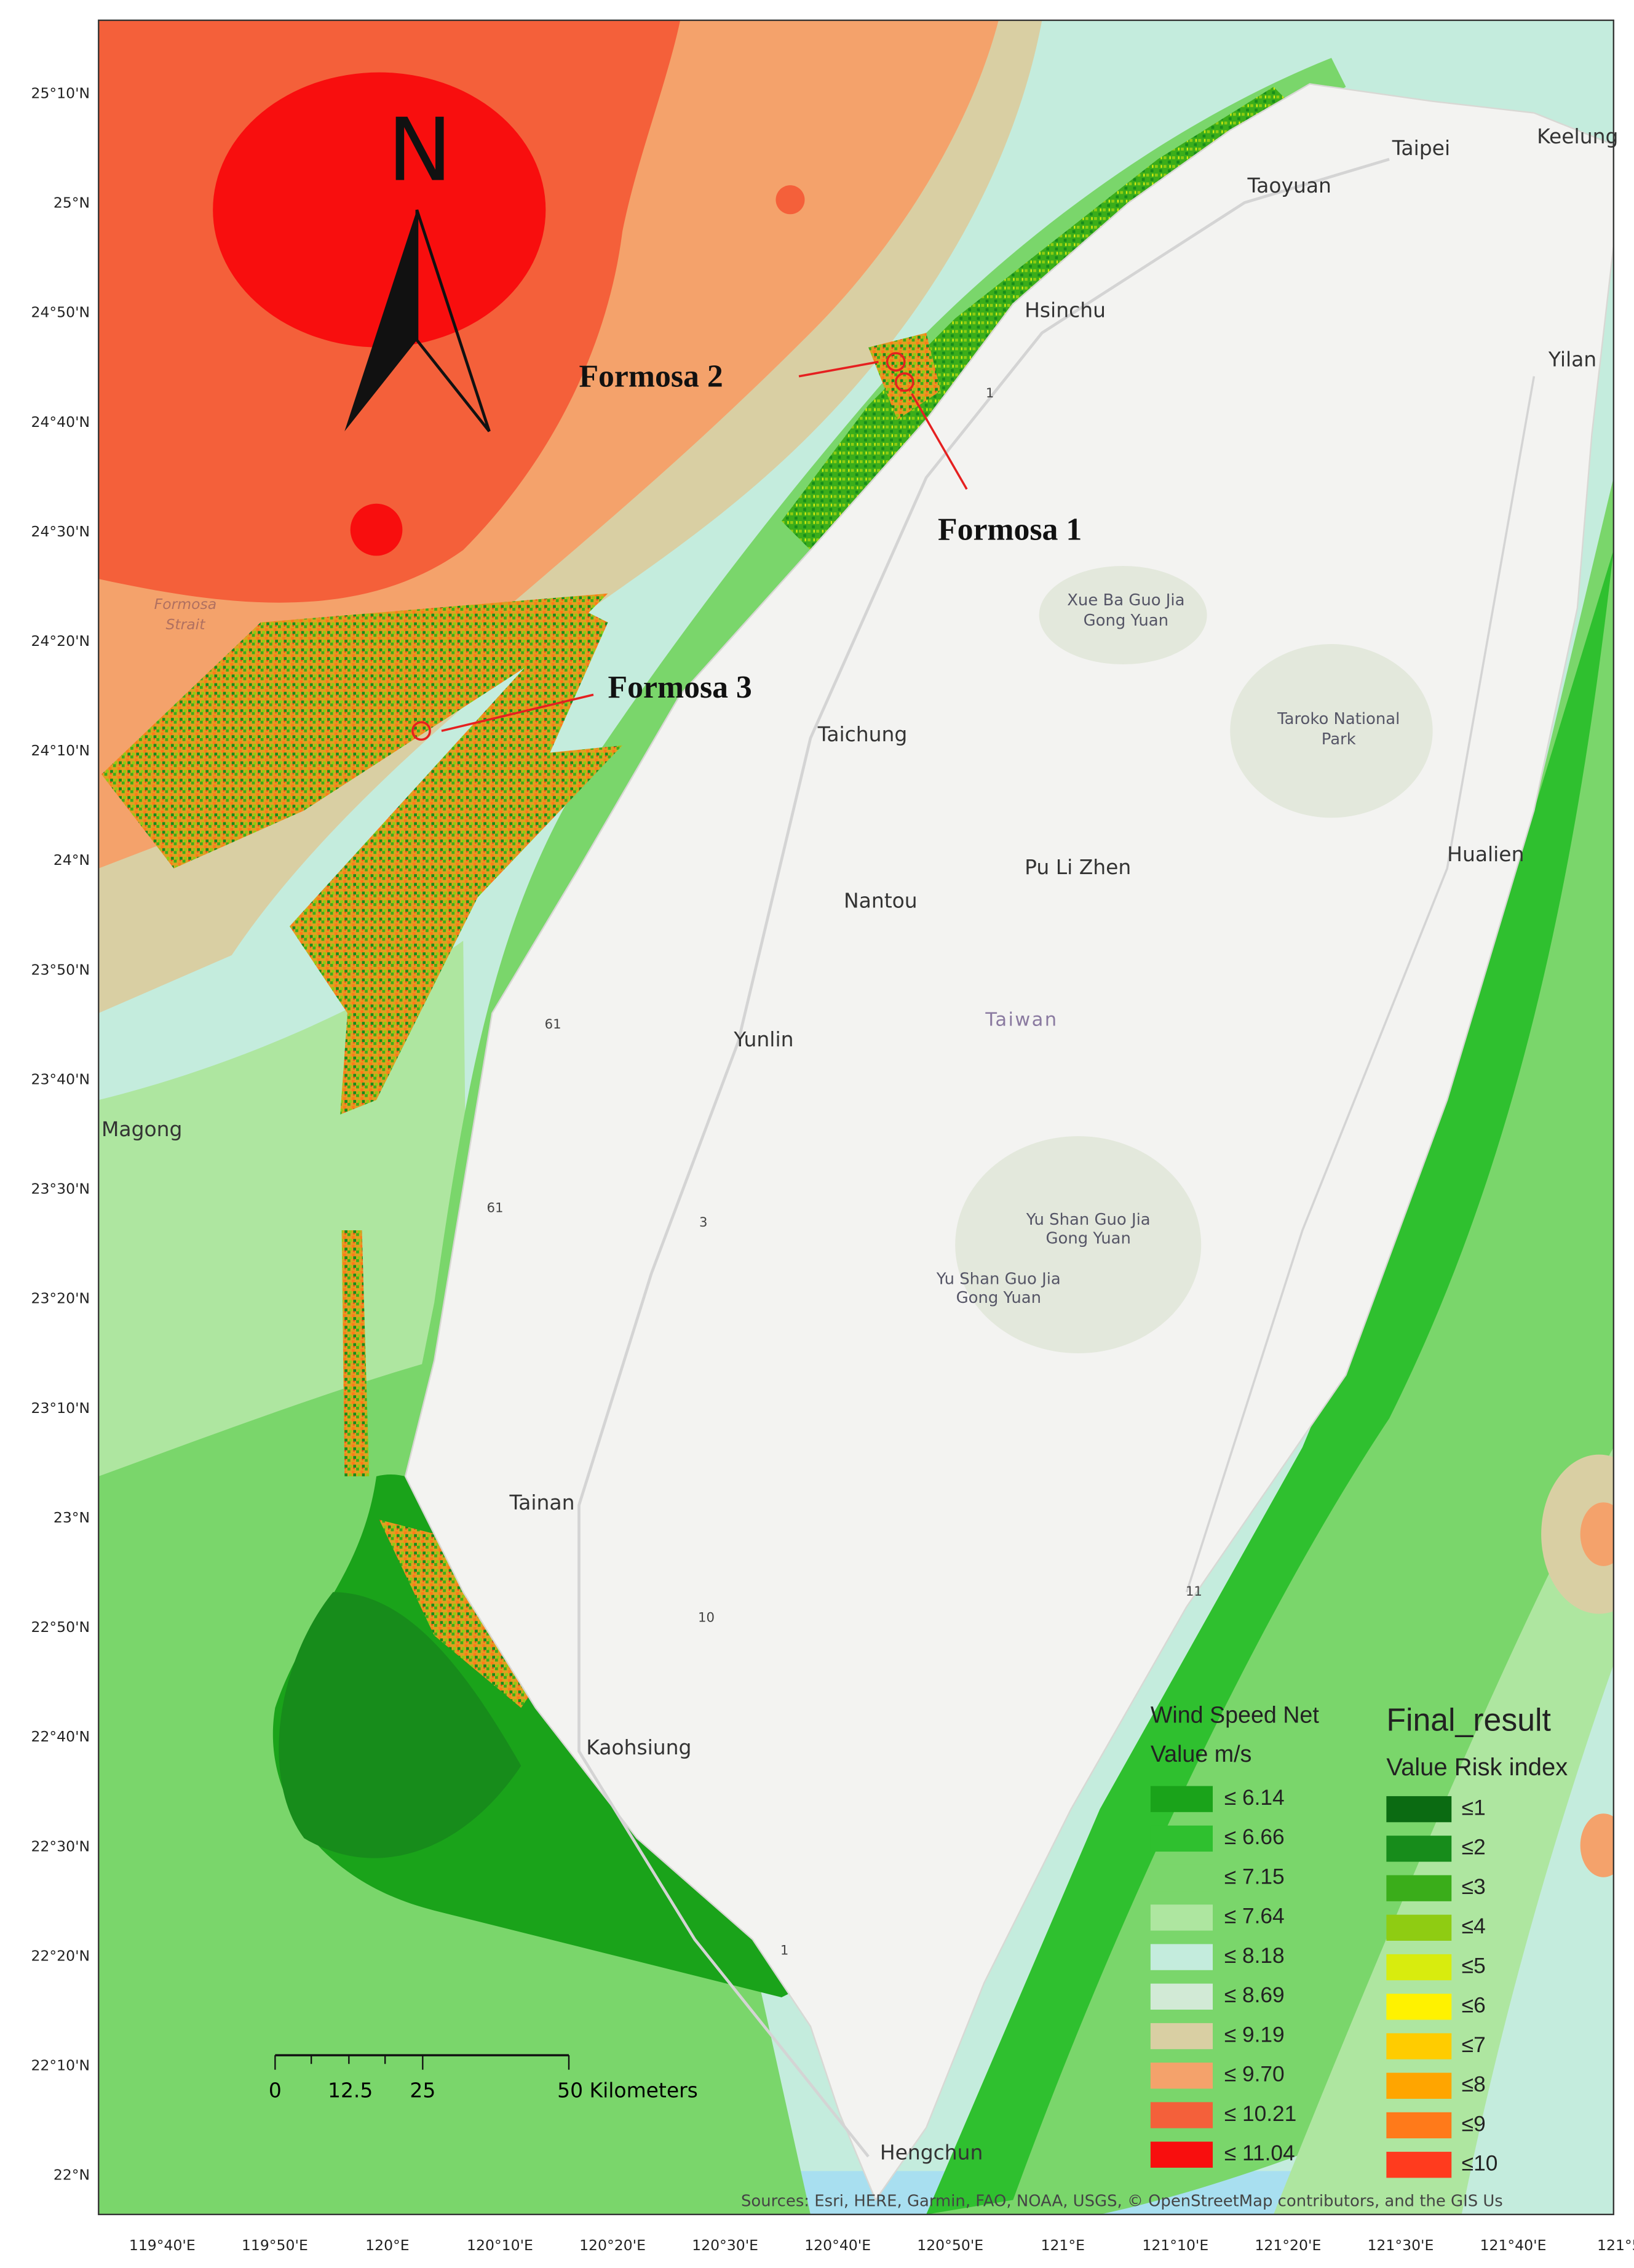  I want to click on longitude-label: 119°40'E, so click(162, 2245).